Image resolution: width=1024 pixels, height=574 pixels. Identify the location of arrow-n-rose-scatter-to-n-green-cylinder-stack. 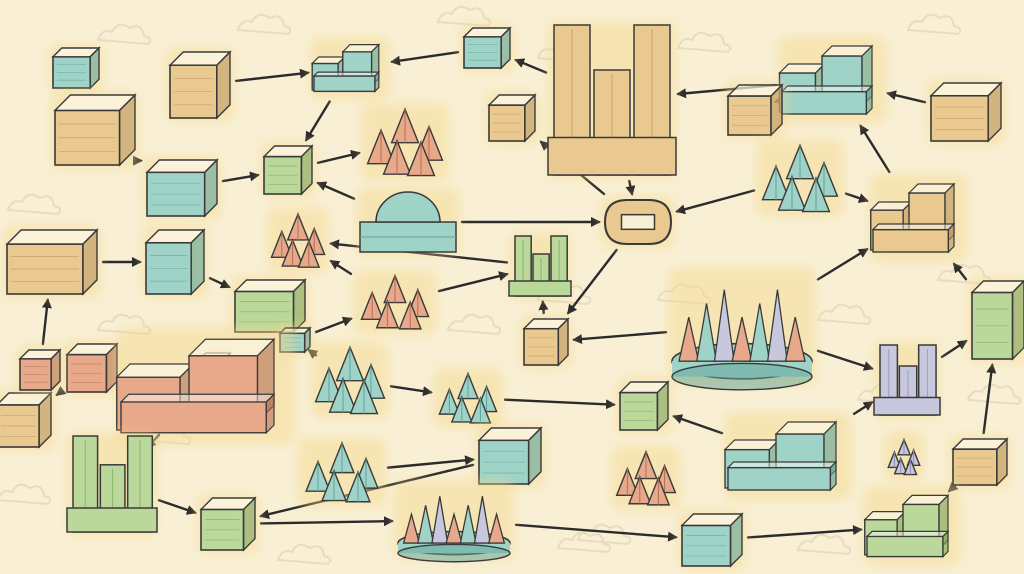
(473, 282).